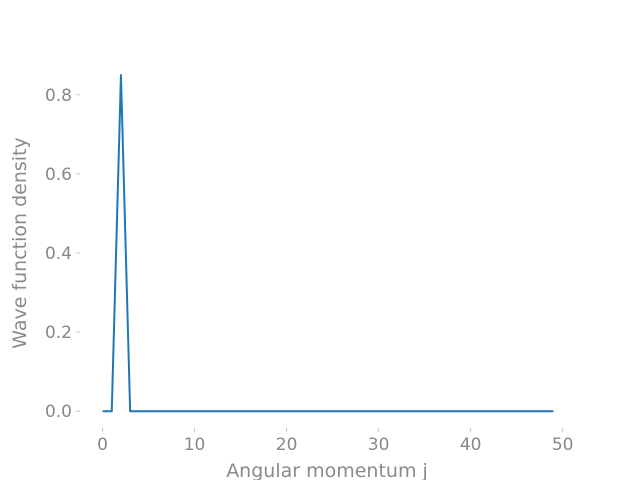  I want to click on x-tick-label: 40, so click(471, 445).